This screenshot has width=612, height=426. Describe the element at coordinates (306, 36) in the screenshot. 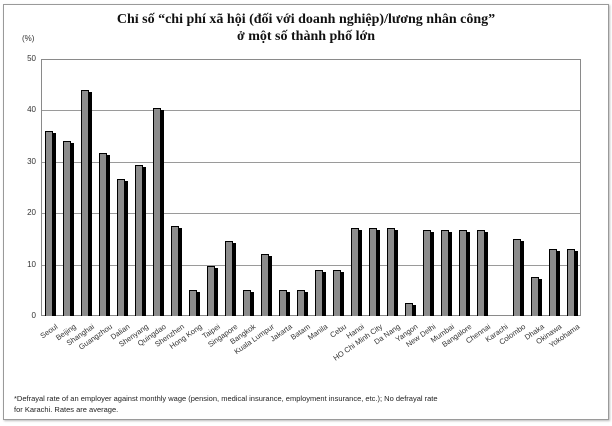

I see `chart-title-line2: ở một số thành phố lớn` at that location.